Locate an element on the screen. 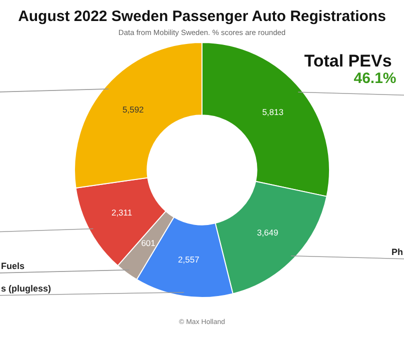 The height and width of the screenshot is (337, 404). text: Total PEVs is located at coordinates (348, 61).